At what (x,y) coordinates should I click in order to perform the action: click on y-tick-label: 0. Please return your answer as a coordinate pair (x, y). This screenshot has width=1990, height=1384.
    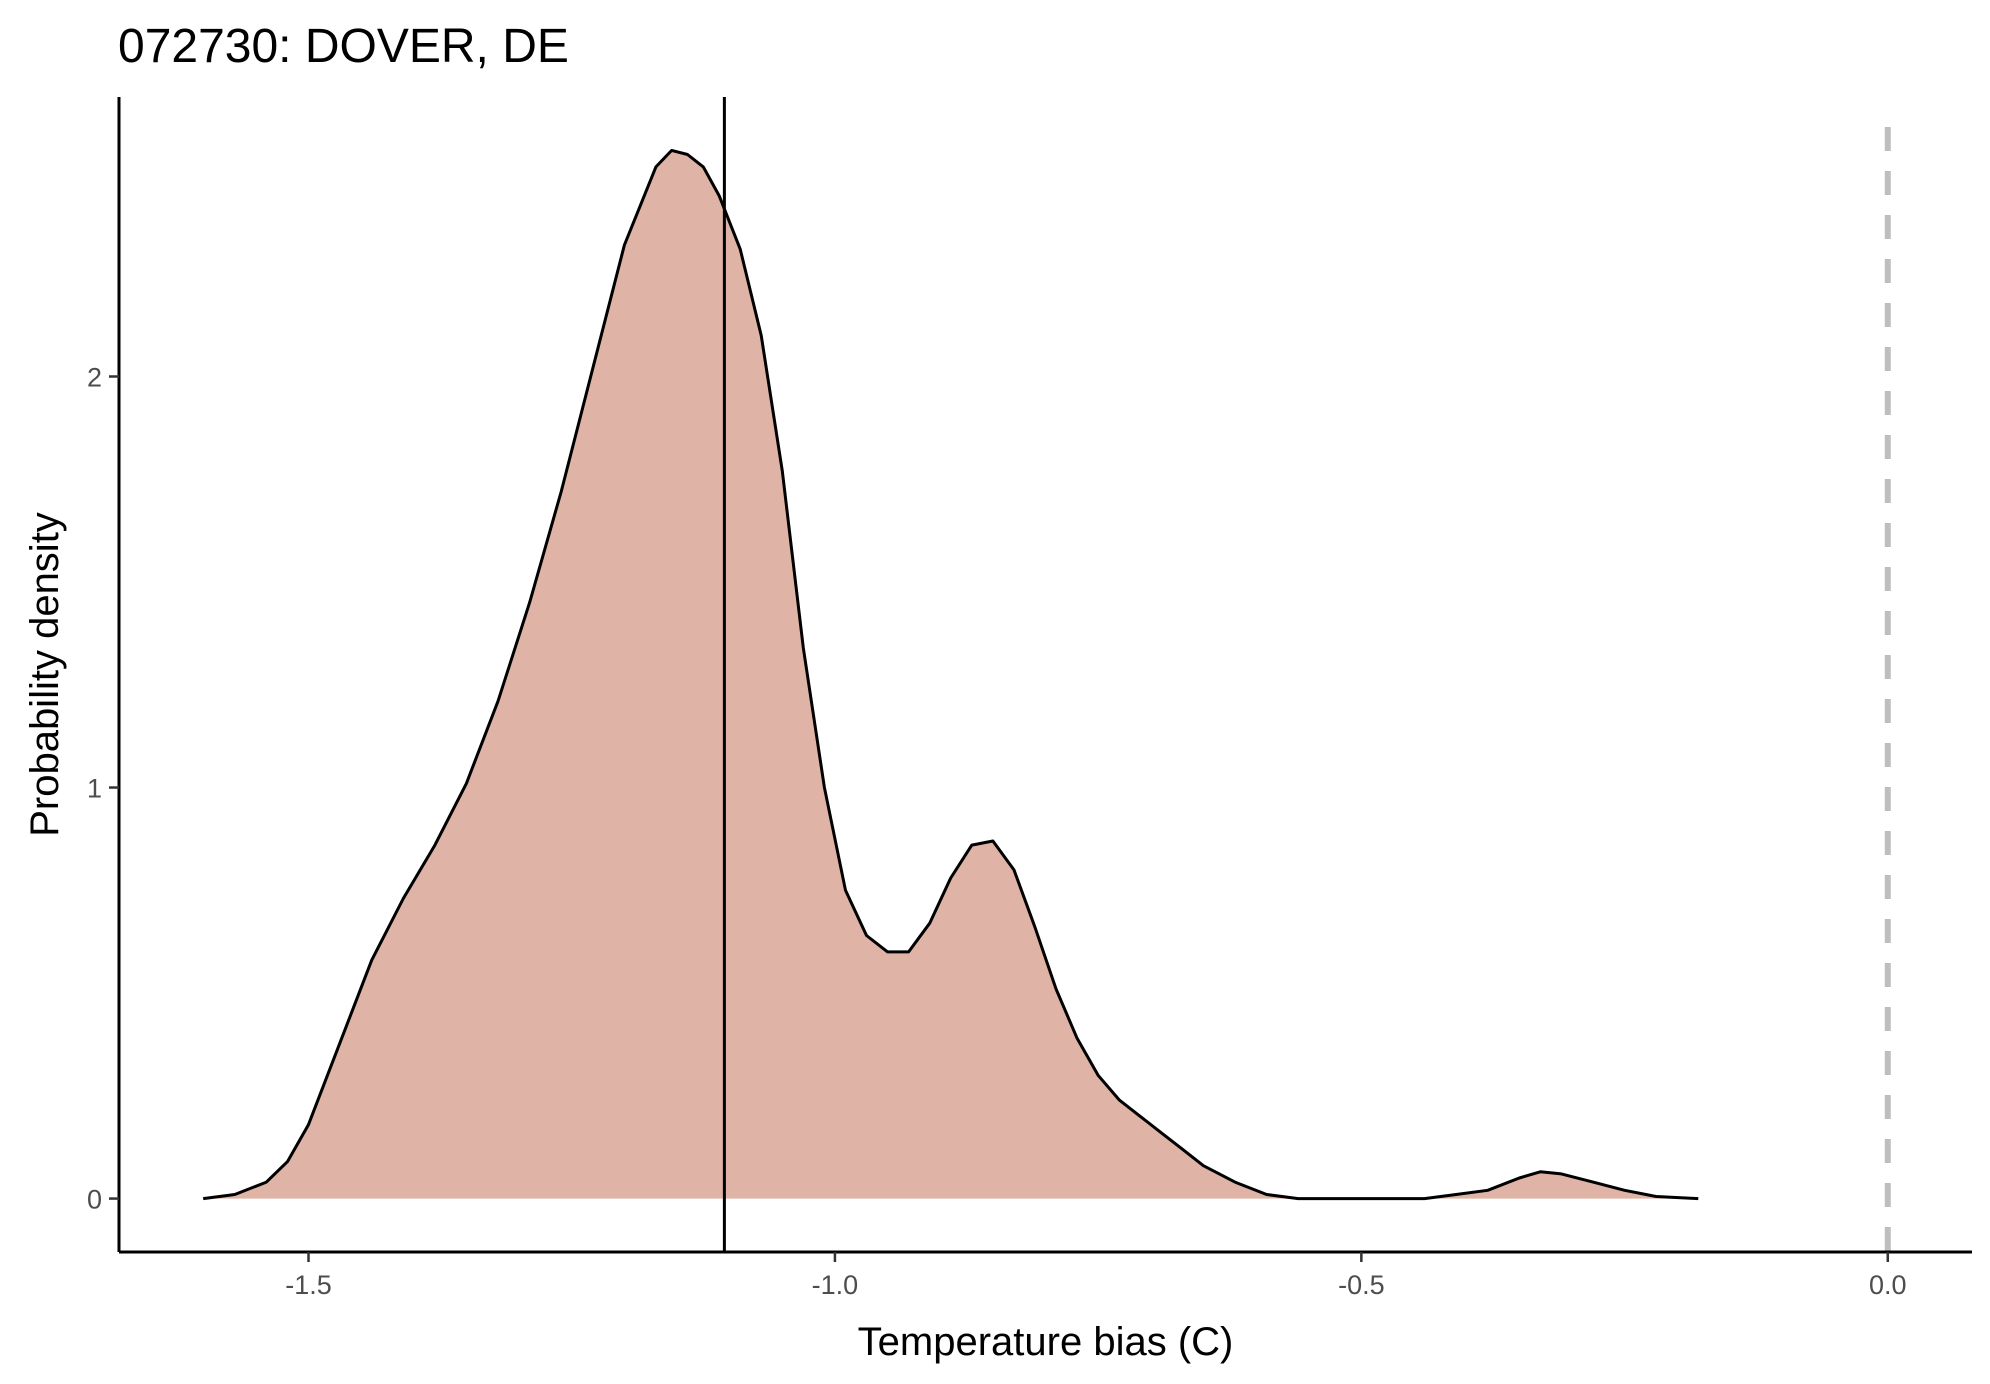
    Looking at the image, I should click on (94, 1200).